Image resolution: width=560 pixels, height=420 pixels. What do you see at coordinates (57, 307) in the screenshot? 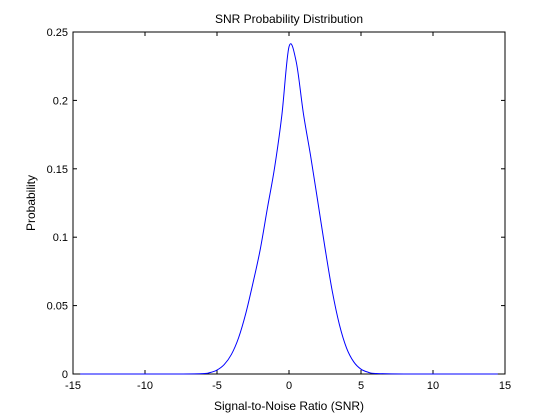
I see `y-tick-label: 0.05` at bounding box center [57, 307].